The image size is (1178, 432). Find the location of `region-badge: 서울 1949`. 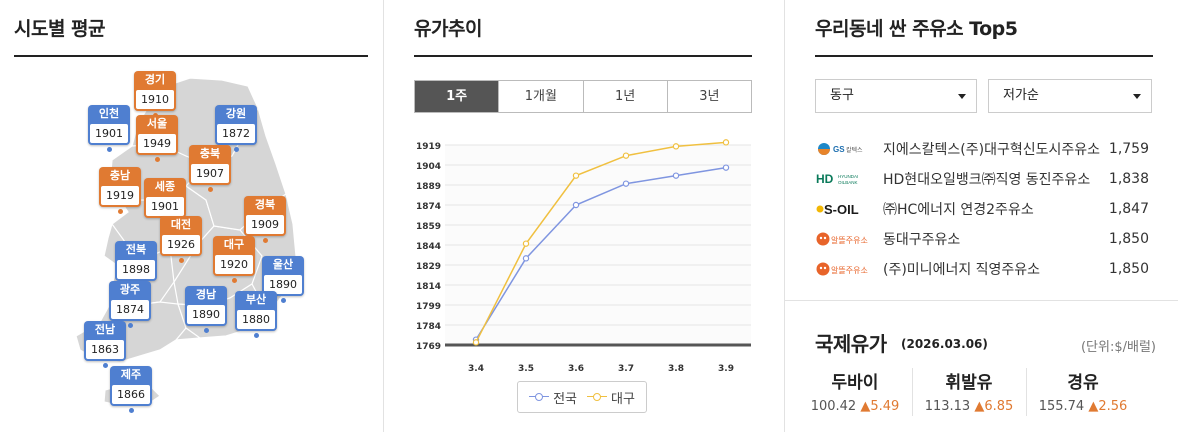

region-badge: 서울 1949 is located at coordinates (157, 135).